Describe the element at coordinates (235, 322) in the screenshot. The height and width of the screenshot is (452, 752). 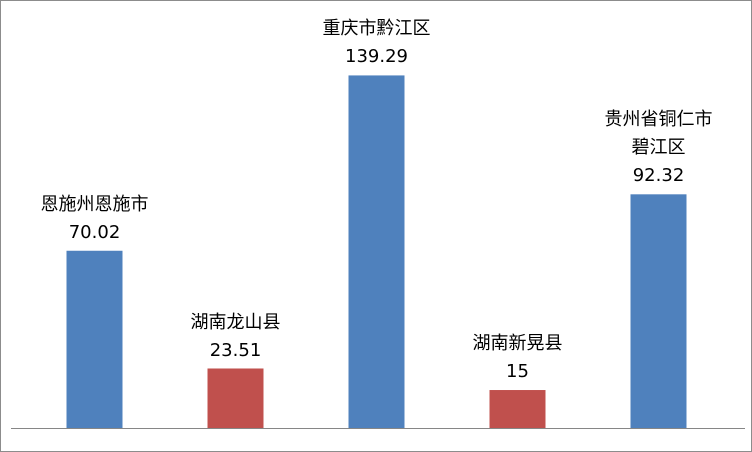
I see `category-label: 湖南龙山县` at that location.